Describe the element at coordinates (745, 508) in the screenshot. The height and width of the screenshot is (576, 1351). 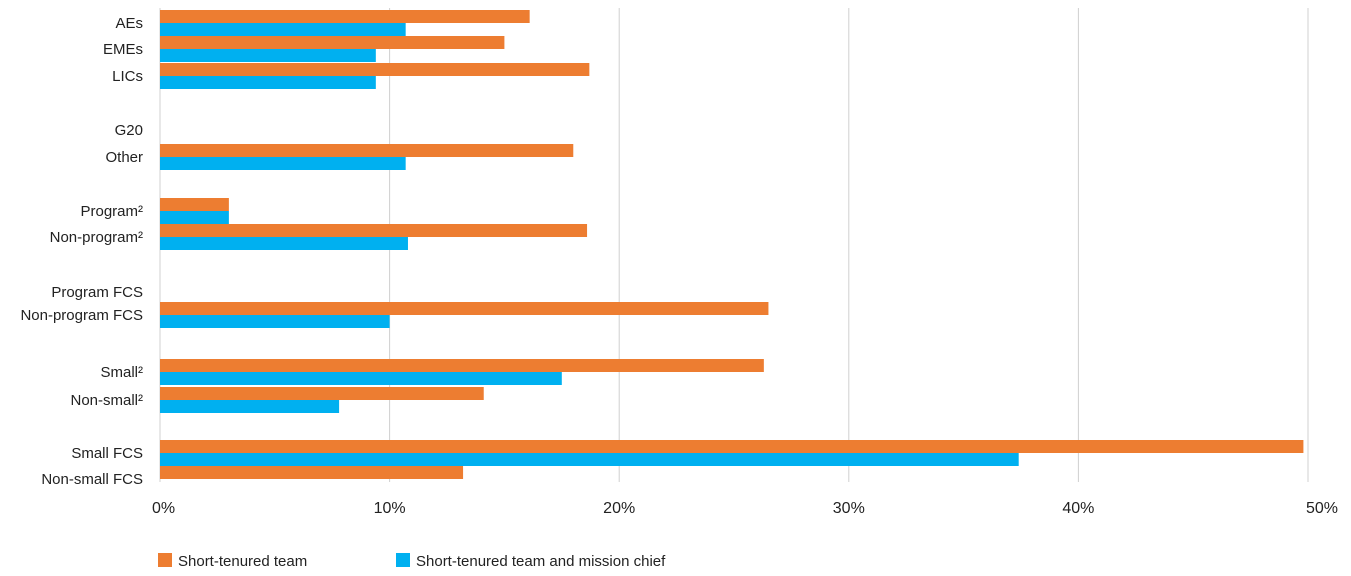
I see `x-axis-ticks: 0% 10% 20% 30% 40% 50%` at that location.